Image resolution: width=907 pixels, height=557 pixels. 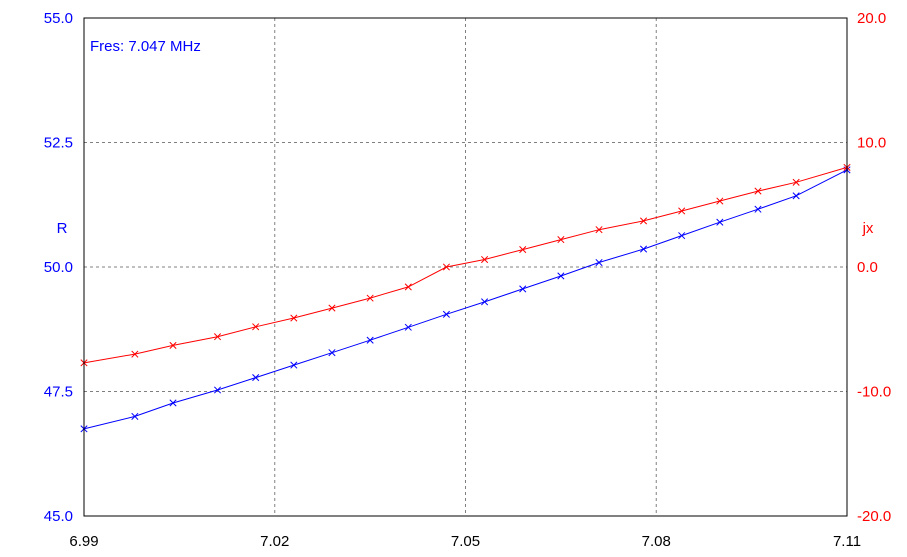 What do you see at coordinates (58, 392) in the screenshot?
I see `left-tick-label: 47.5` at bounding box center [58, 392].